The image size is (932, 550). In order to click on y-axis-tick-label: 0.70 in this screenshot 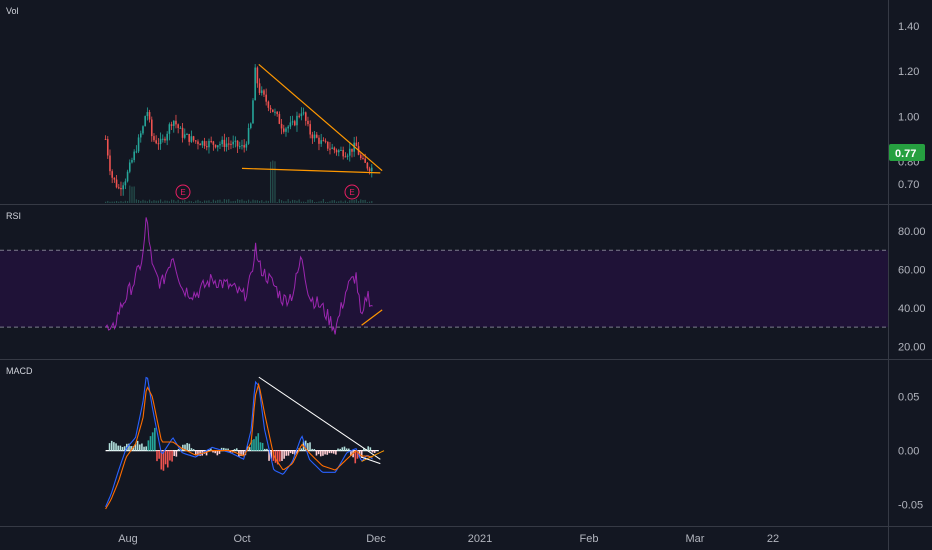, I will do `click(908, 185)`.